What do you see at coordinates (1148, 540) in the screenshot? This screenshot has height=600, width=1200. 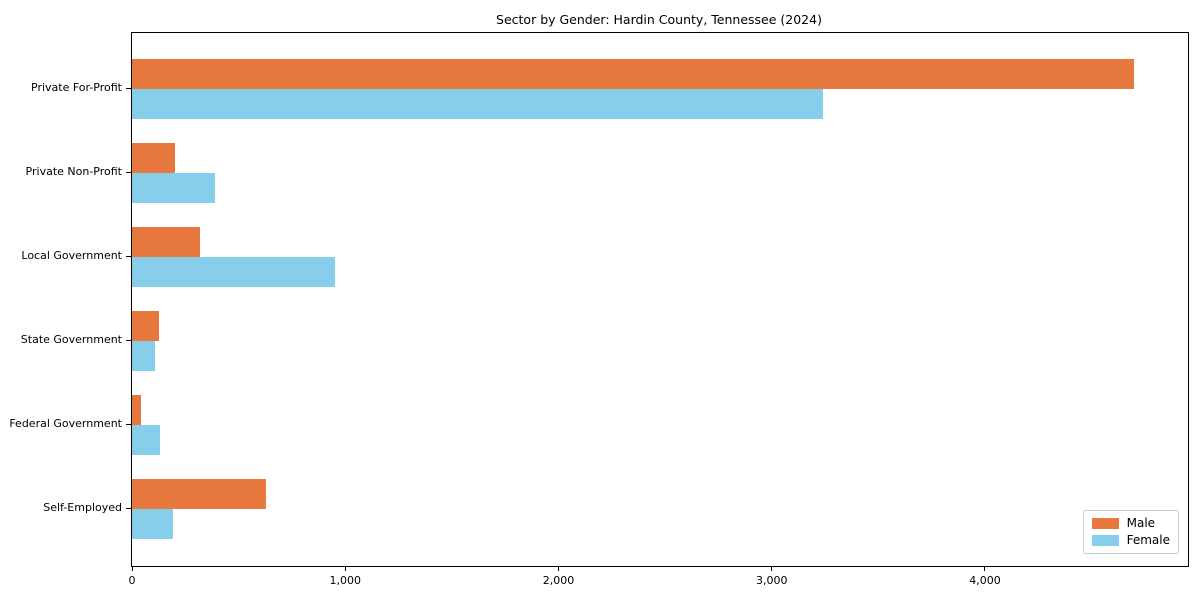 I see `legend-label: Female` at bounding box center [1148, 540].